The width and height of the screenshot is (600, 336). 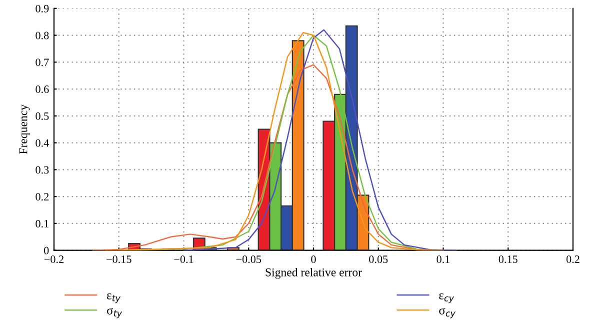 I want to click on y-tick-label: 0.1, so click(x=42, y=224).